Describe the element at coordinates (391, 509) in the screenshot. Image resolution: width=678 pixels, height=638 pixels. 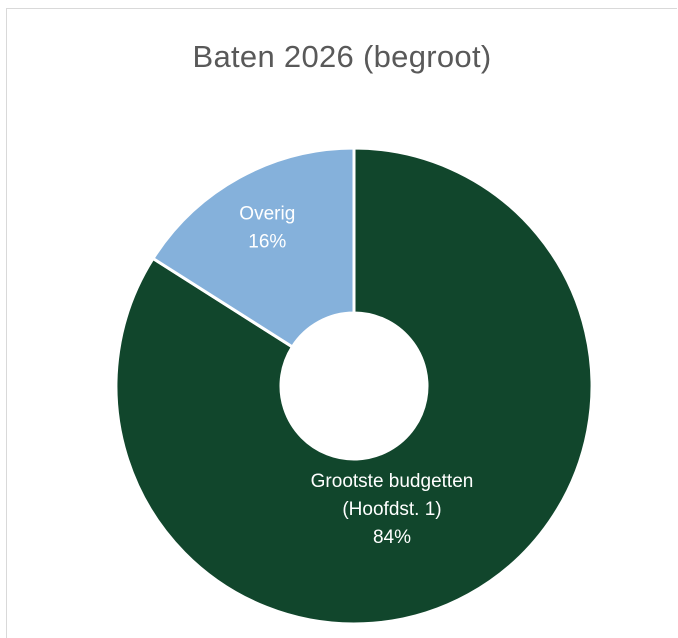
I see `data-label-category-0: (Hoofdst. 1)` at that location.